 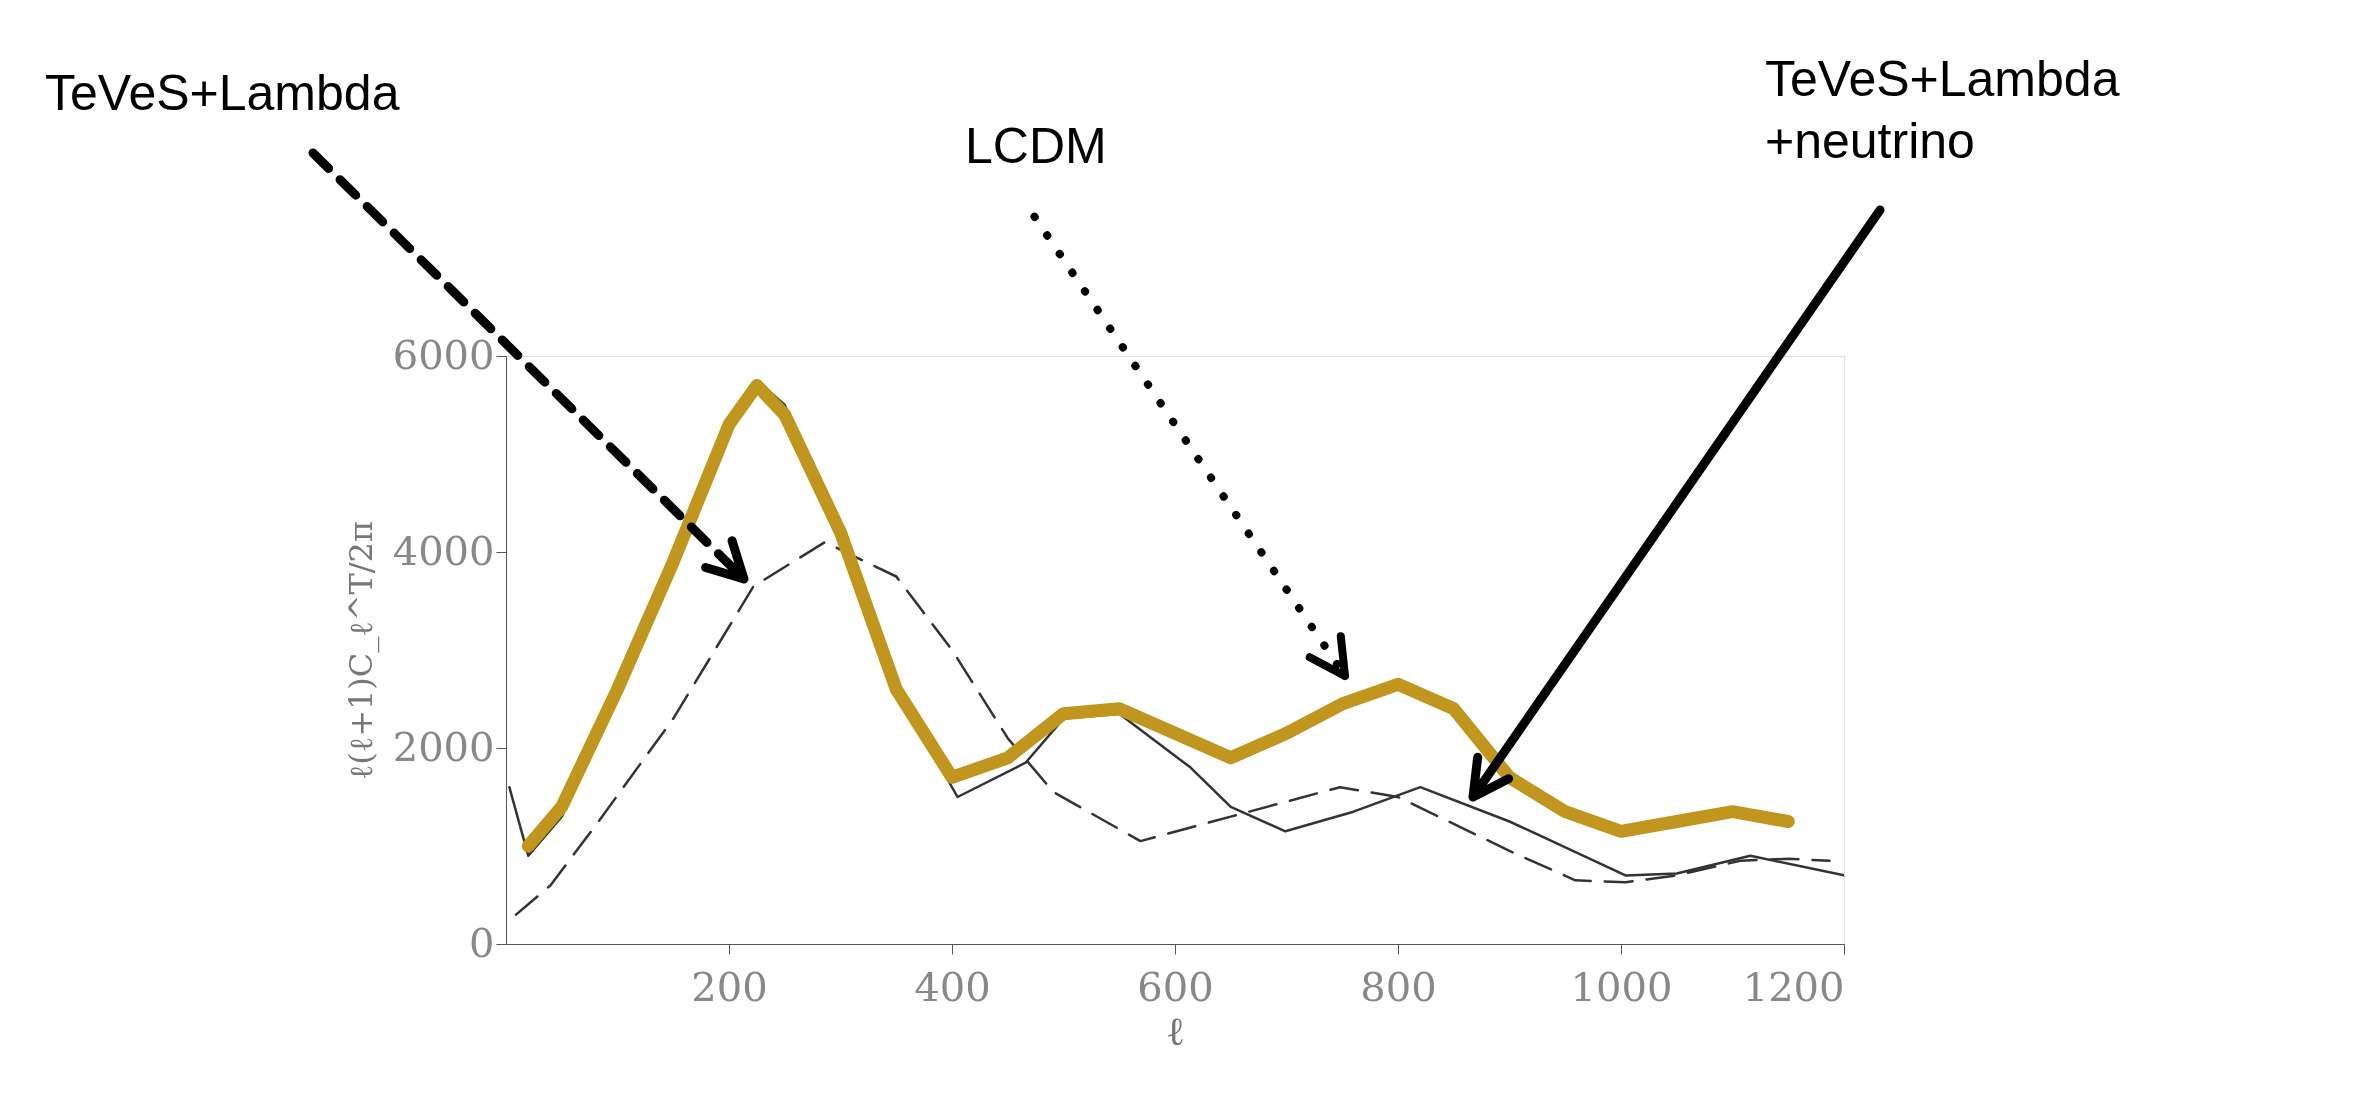 I want to click on text: LCDM, so click(x=1036, y=146).